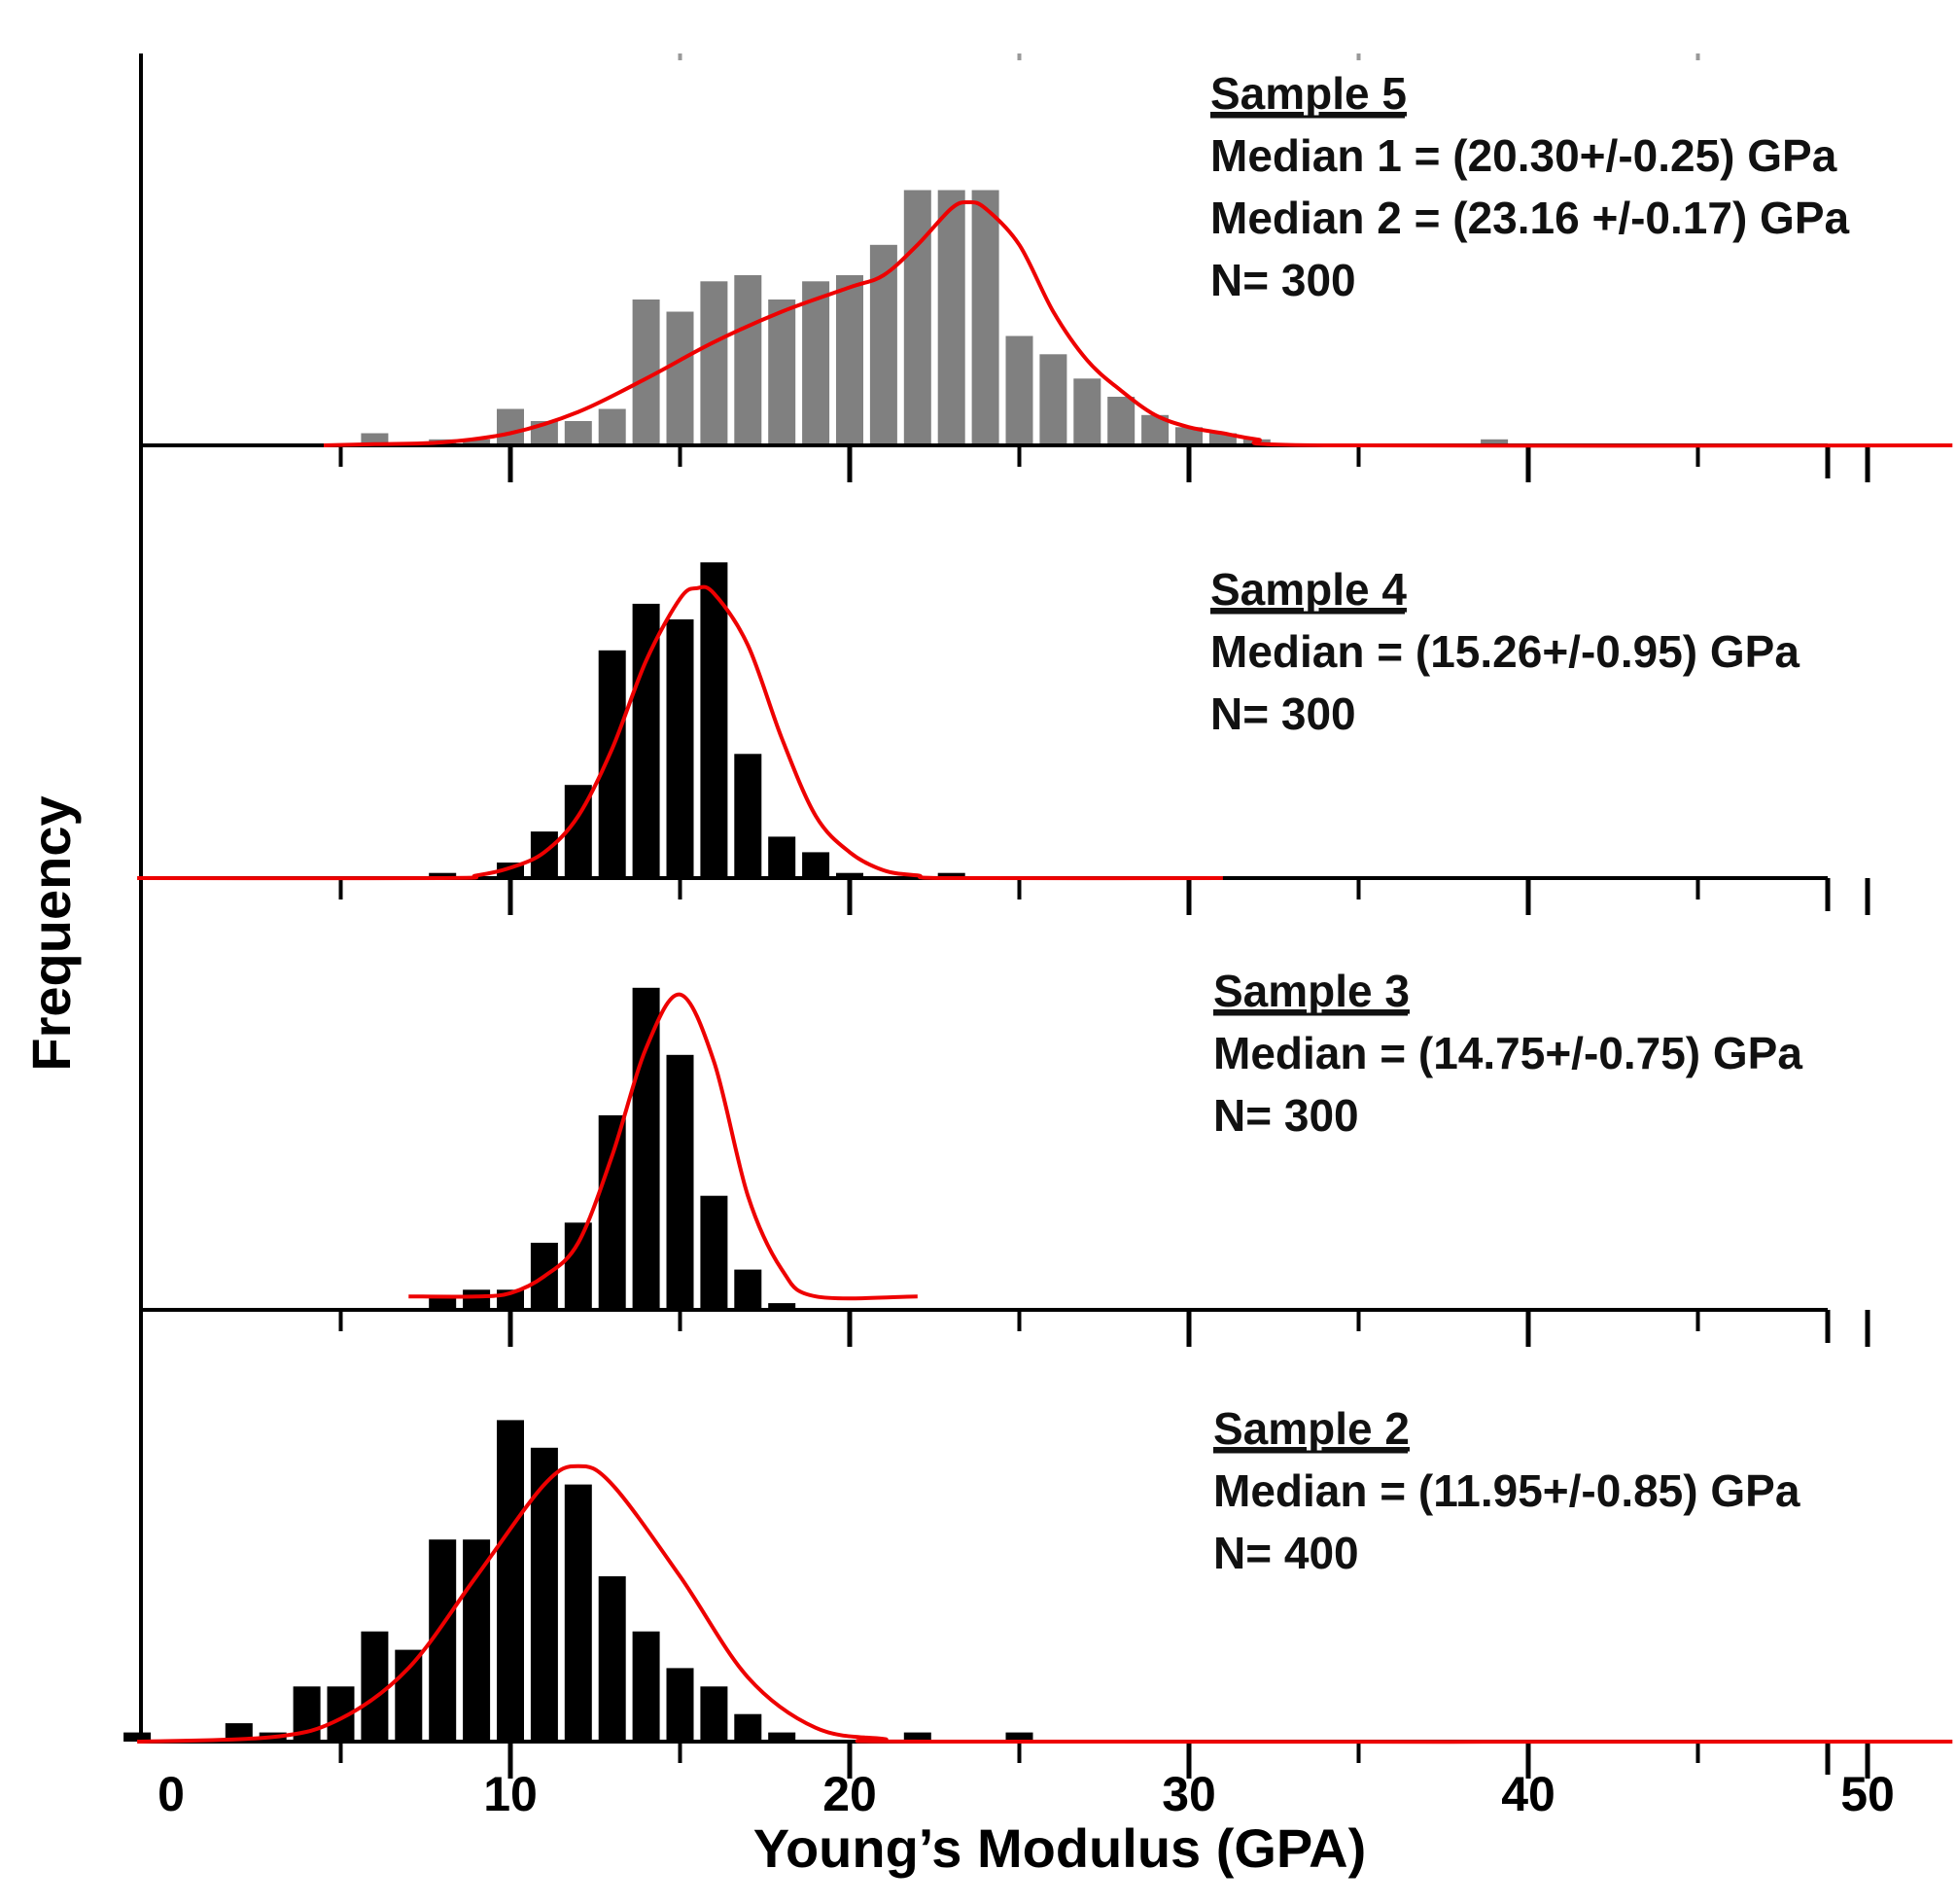 Image resolution: width=1957 pixels, height=1904 pixels. Describe the element at coordinates (1059, 1848) in the screenshot. I see `x-axis-title: Young’s Modulus (GPA)` at that location.